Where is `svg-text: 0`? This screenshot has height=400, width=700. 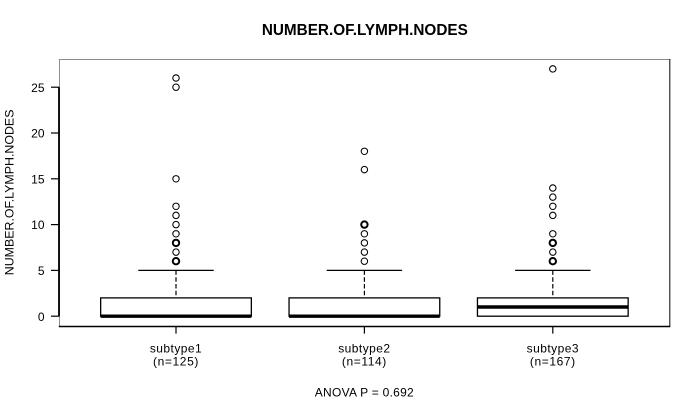 svg-text: 0 is located at coordinates (41, 317).